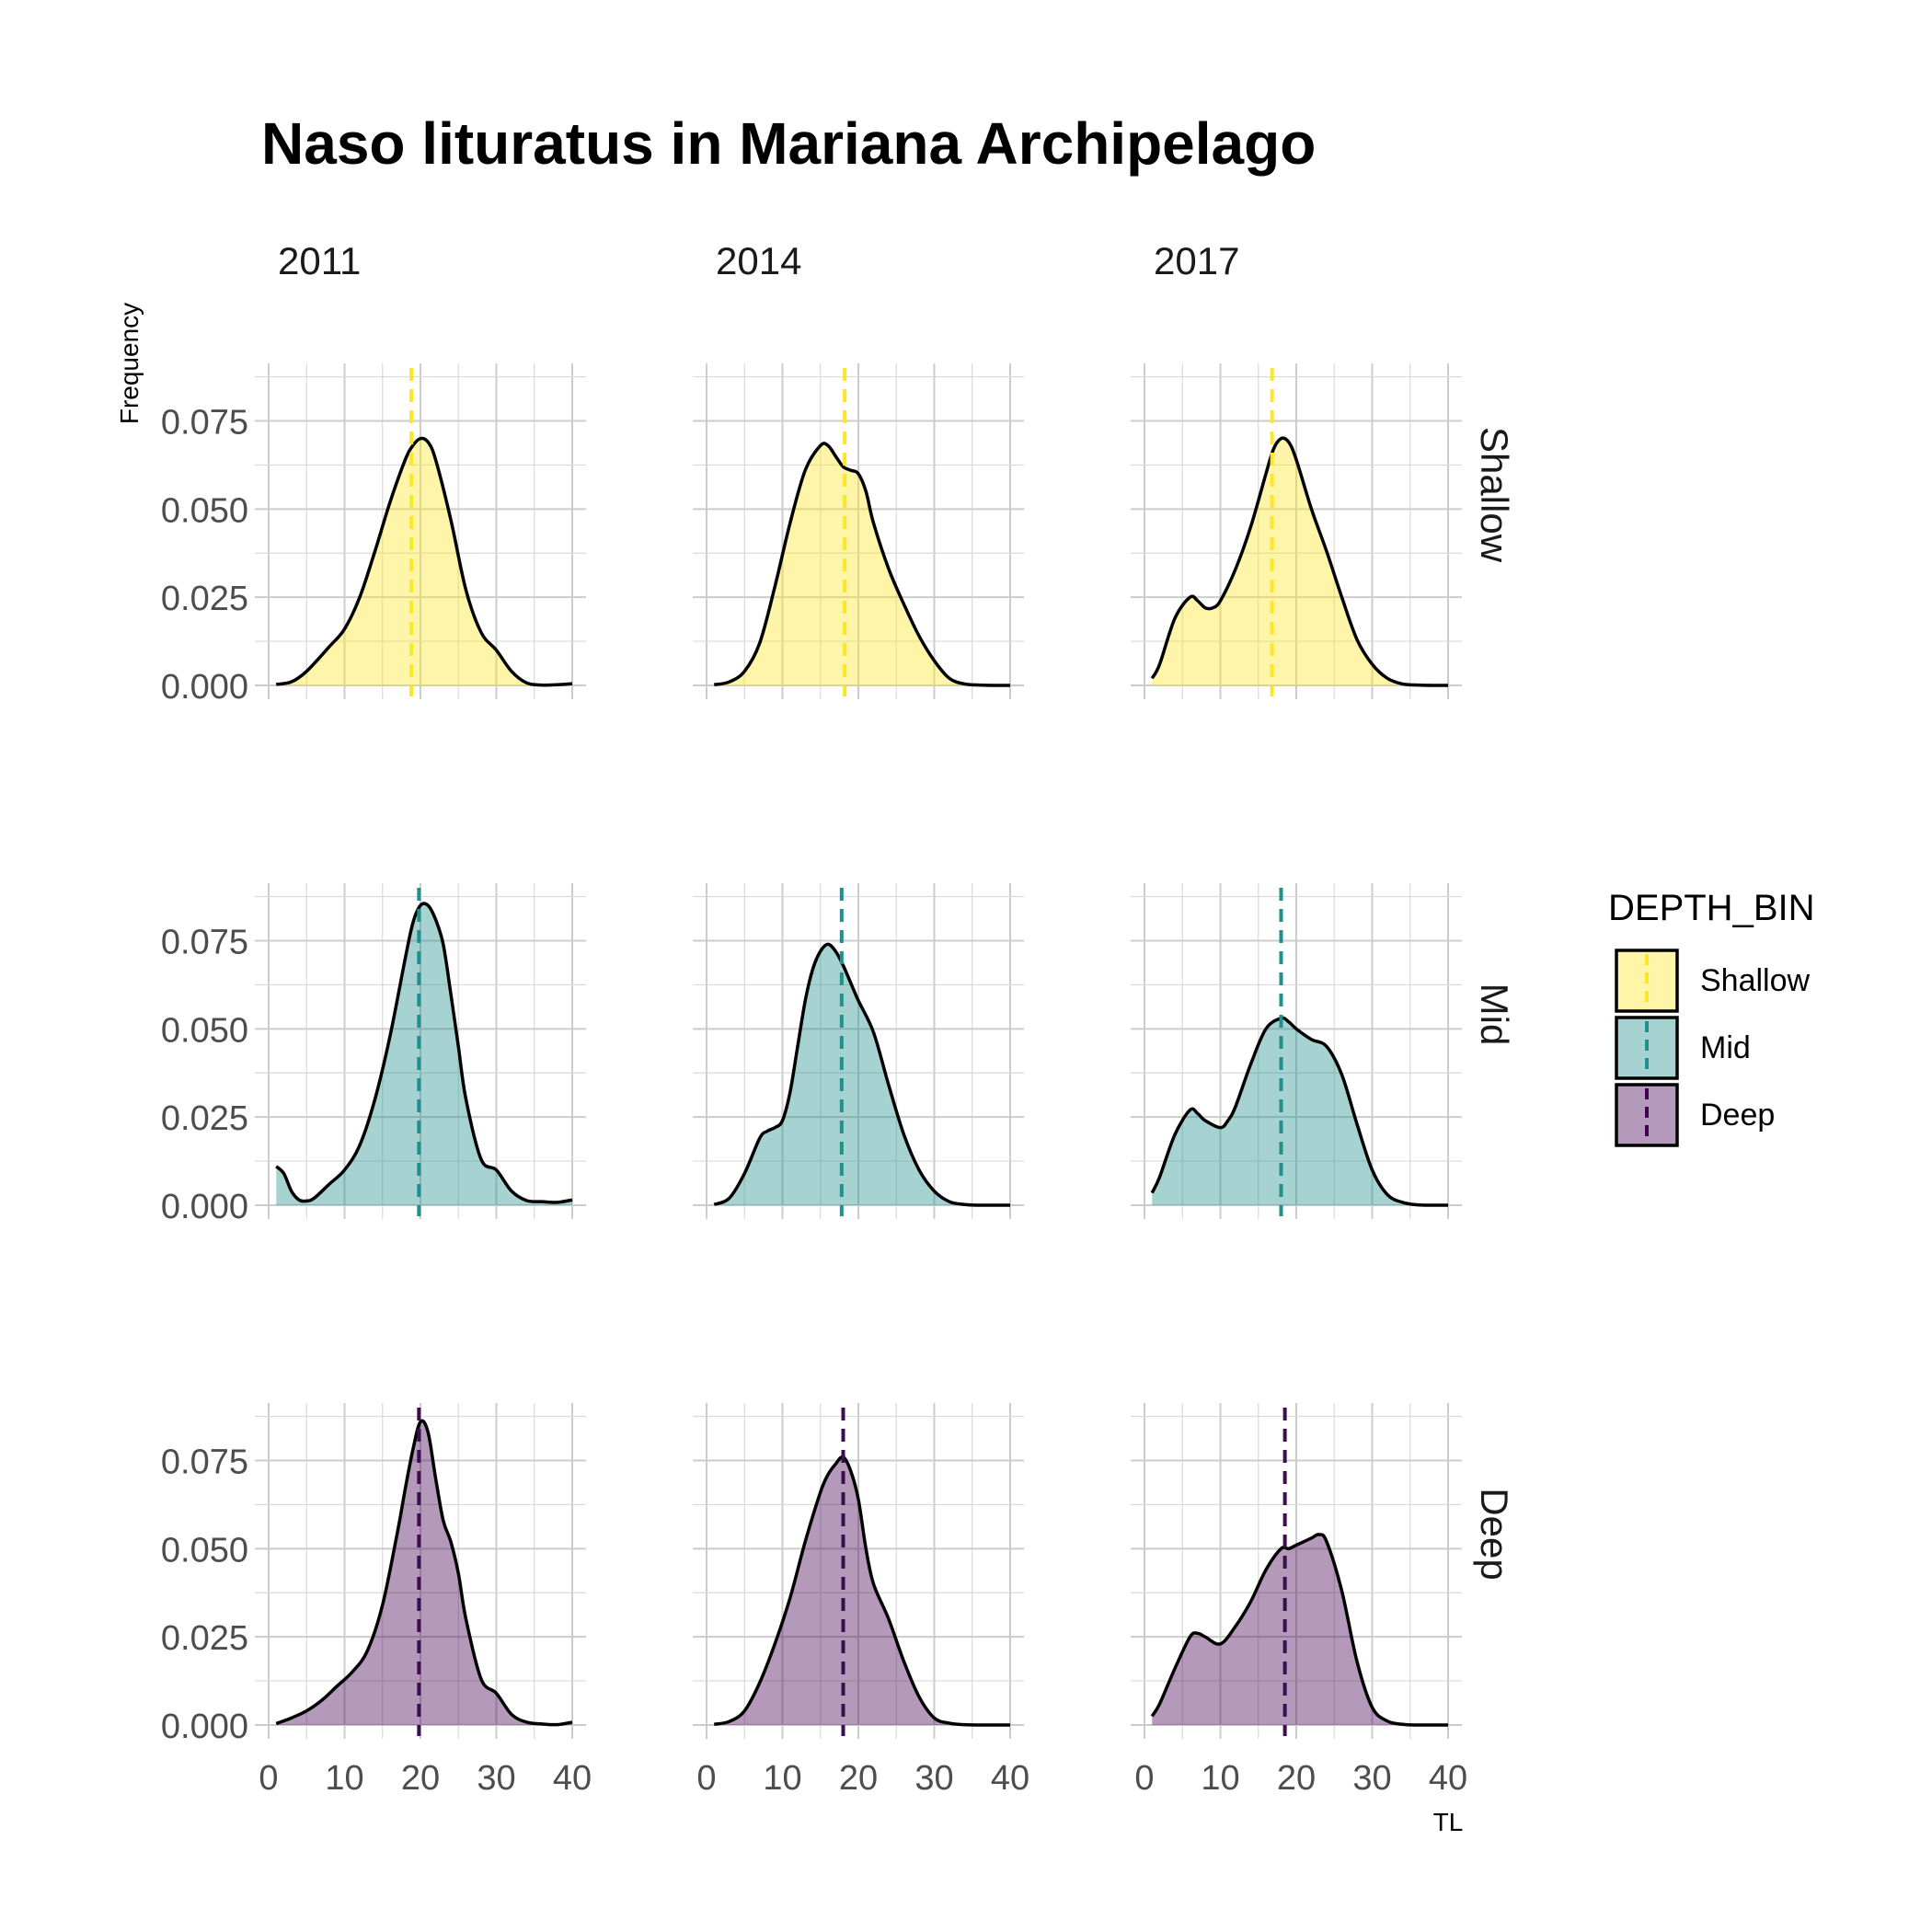 The image size is (1932, 1932). I want to click on density-curve-shallow-2017, so click(1299, 561).